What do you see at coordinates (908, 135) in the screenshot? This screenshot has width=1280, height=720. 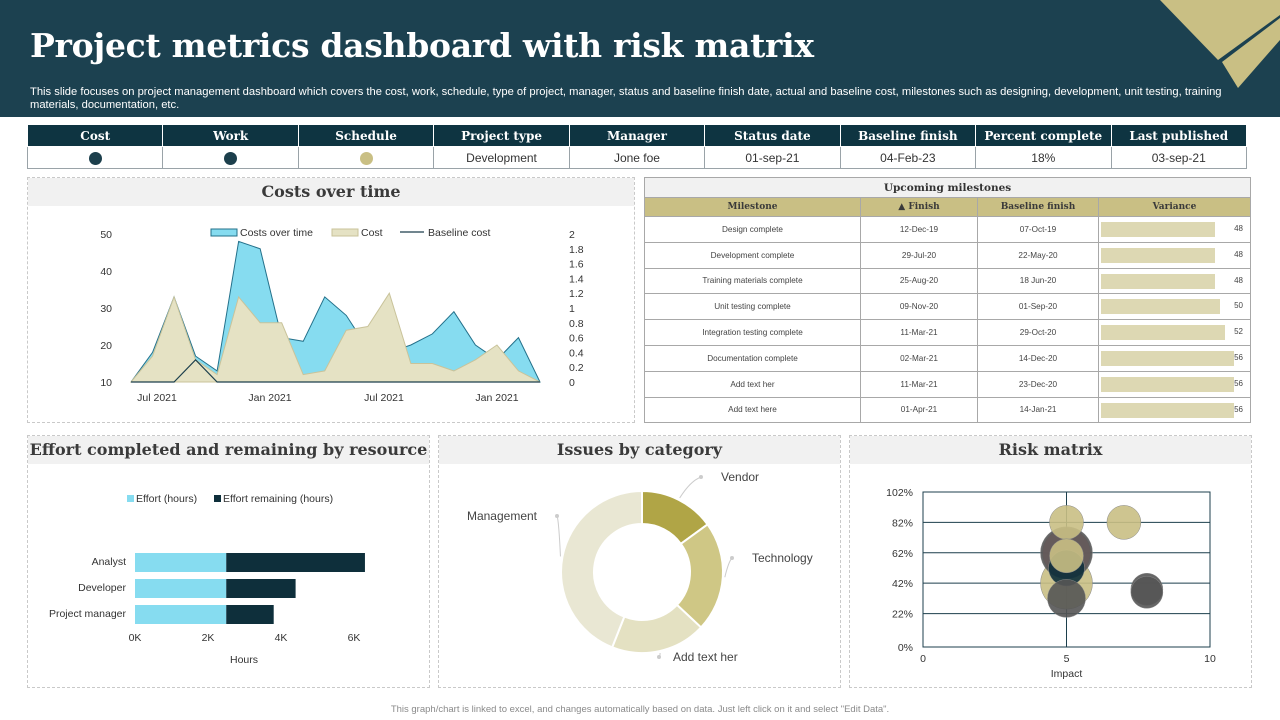 I see `summary-header: Baseline finish` at bounding box center [908, 135].